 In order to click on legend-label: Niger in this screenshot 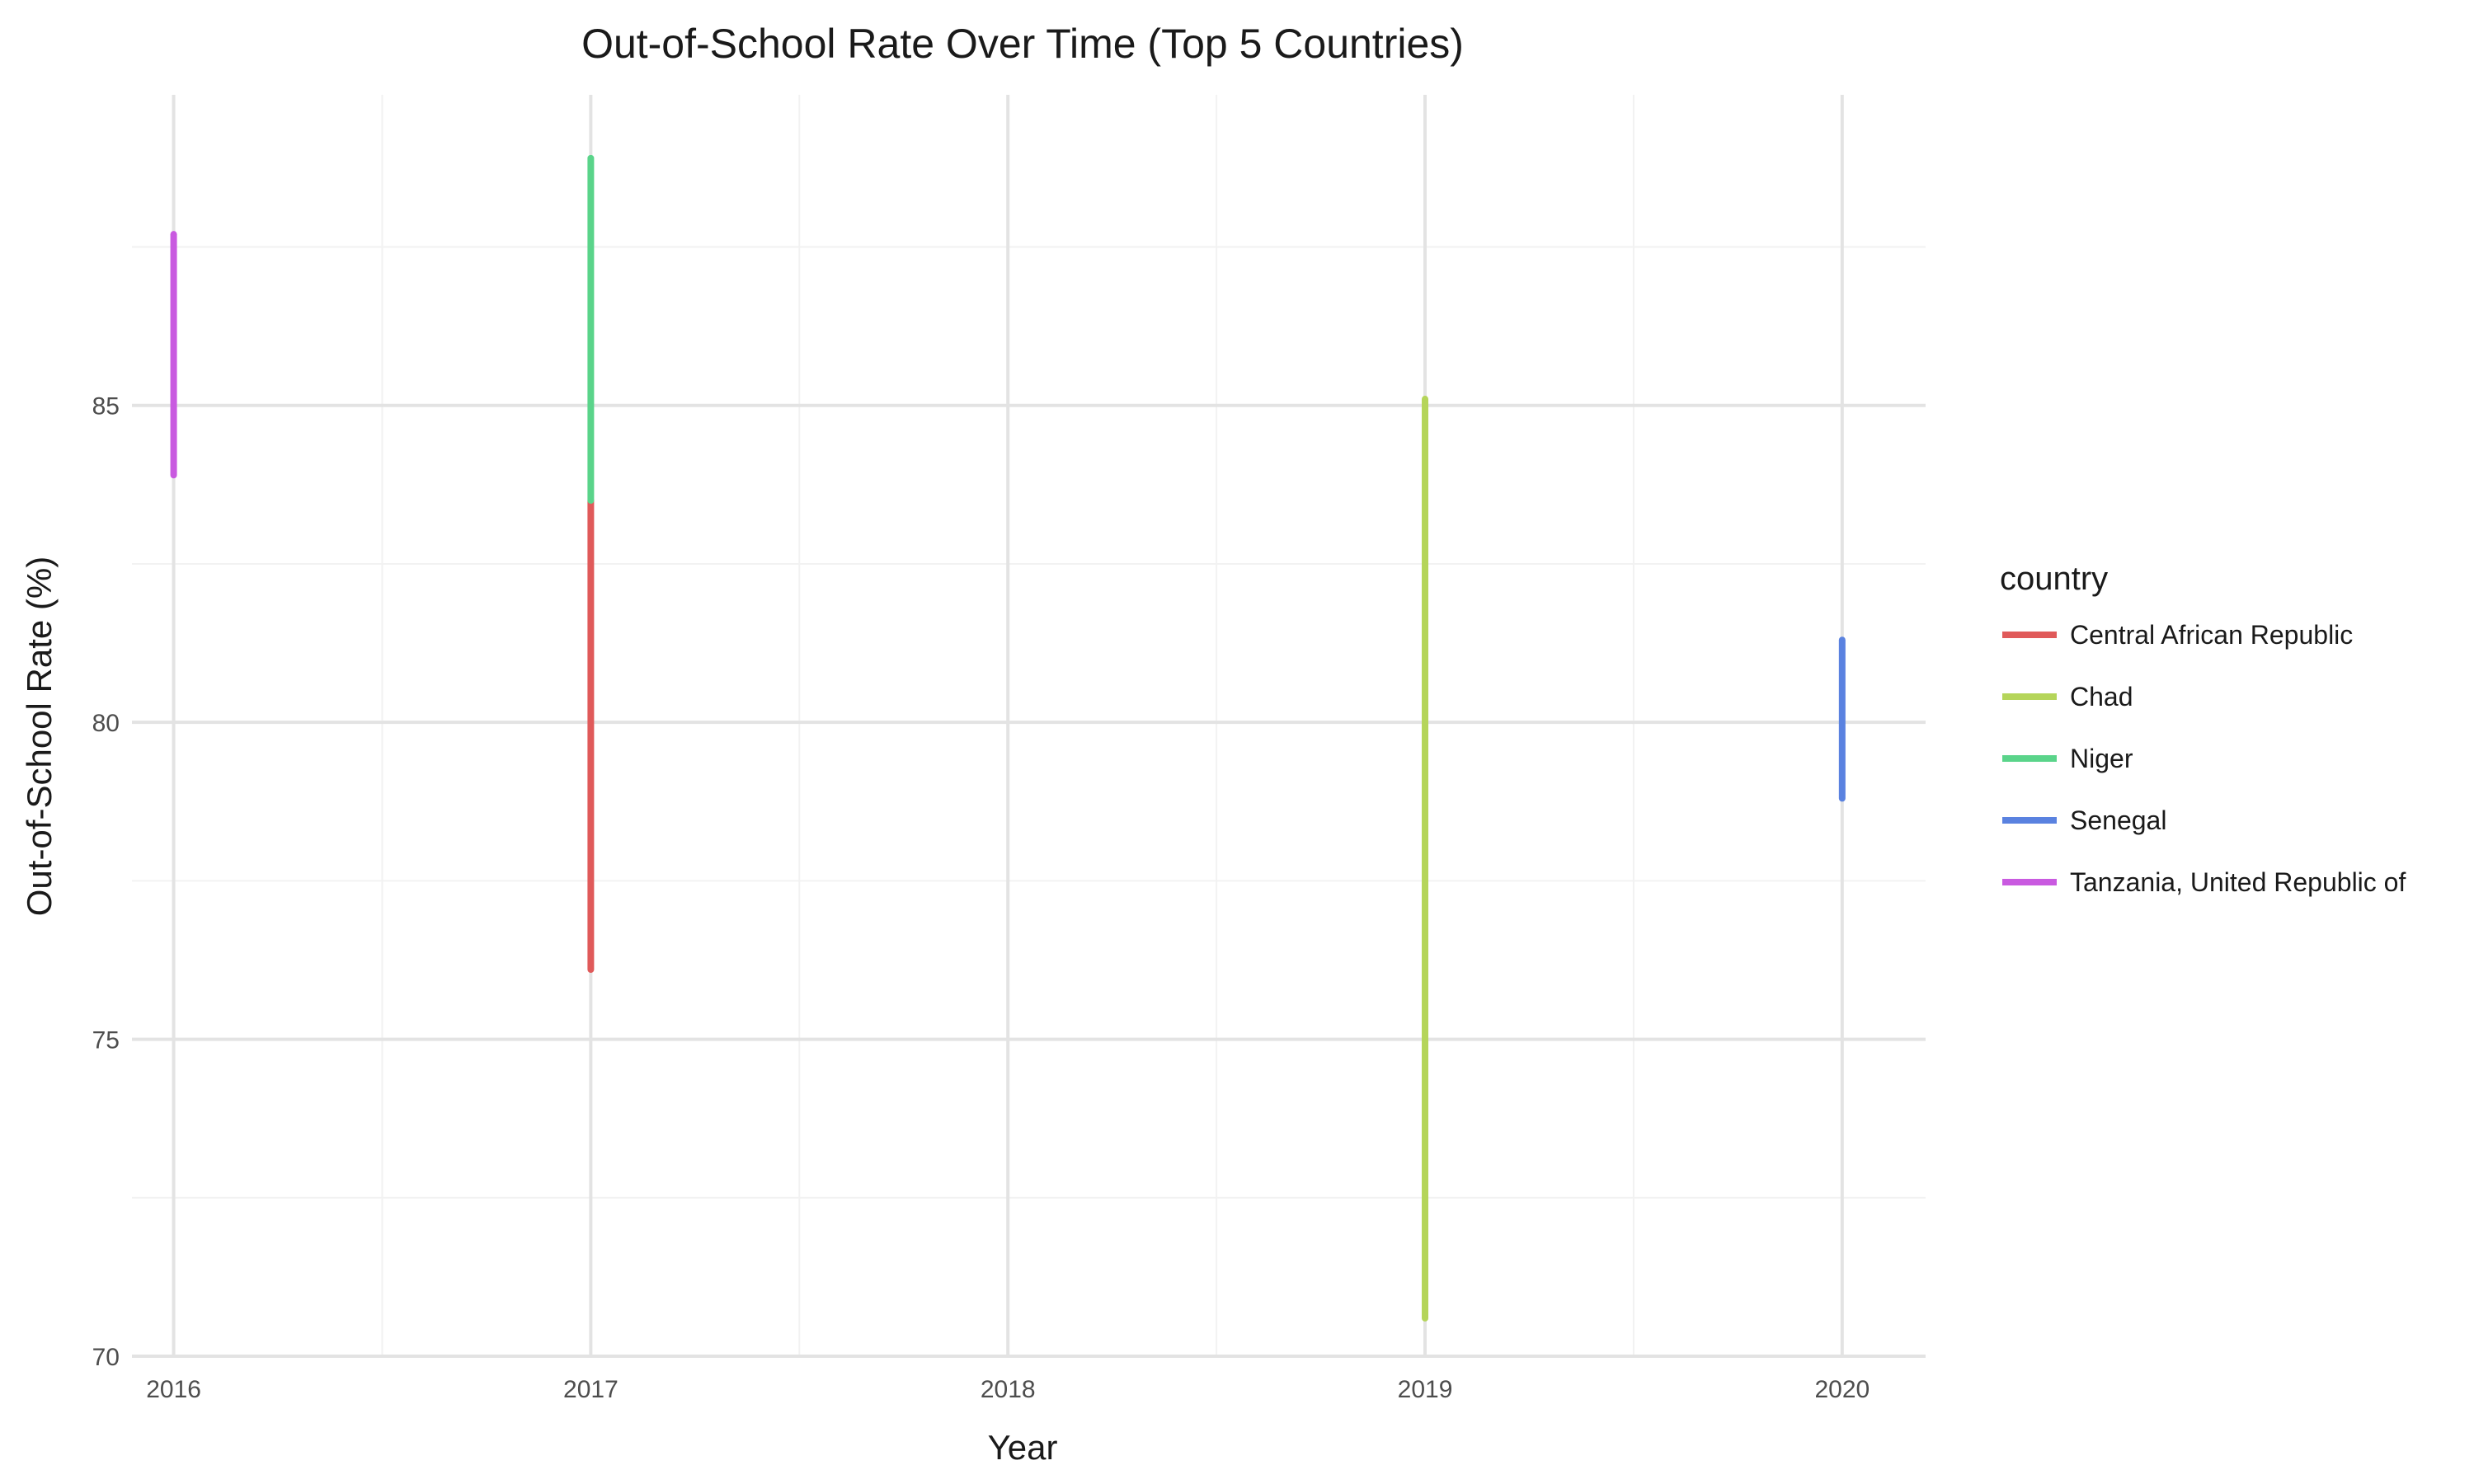, I will do `click(2101, 758)`.